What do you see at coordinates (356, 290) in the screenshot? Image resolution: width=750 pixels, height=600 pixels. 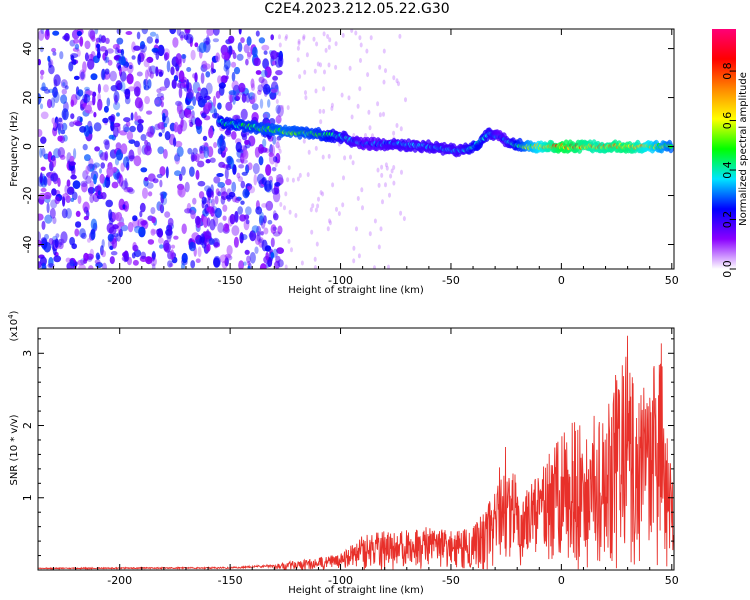 I see `spectrogram-x-axis-label: Height of straight line (km)` at bounding box center [356, 290].